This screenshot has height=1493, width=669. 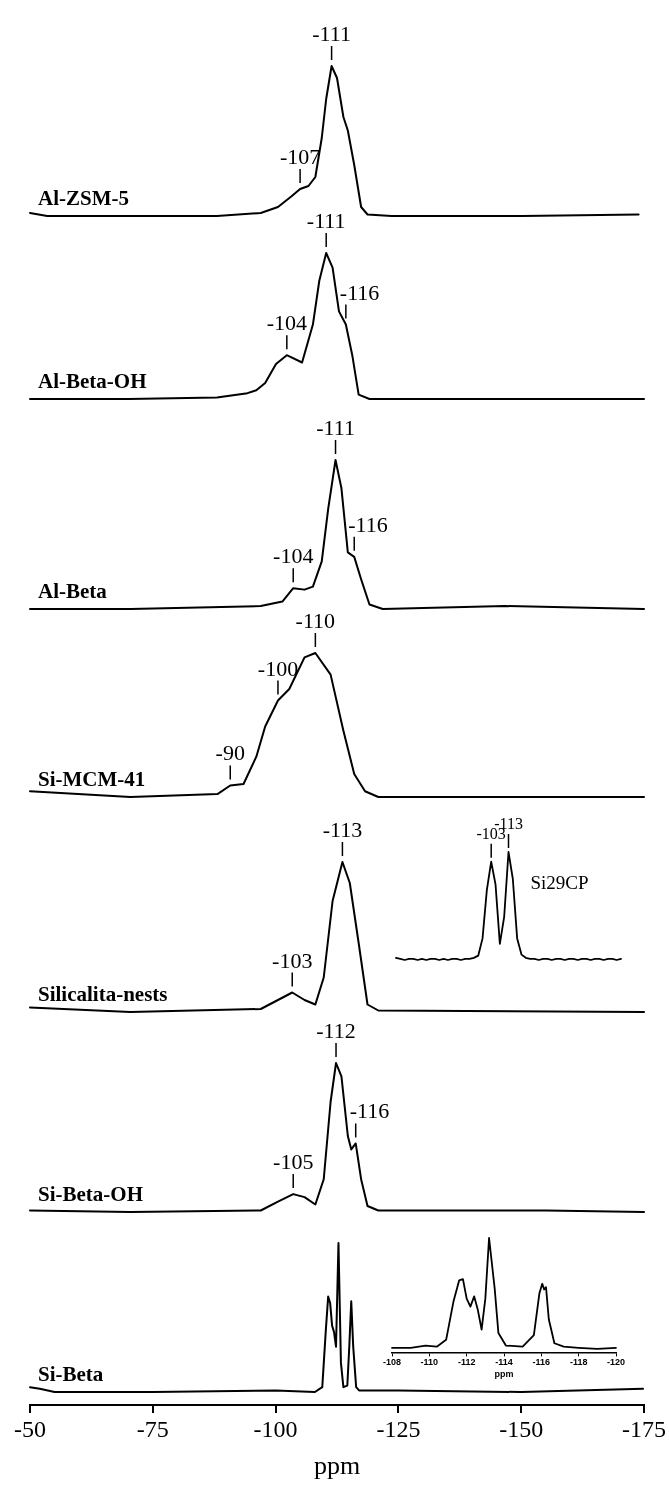 I want to click on x-tick-label: -110, so click(x=429, y=1362).